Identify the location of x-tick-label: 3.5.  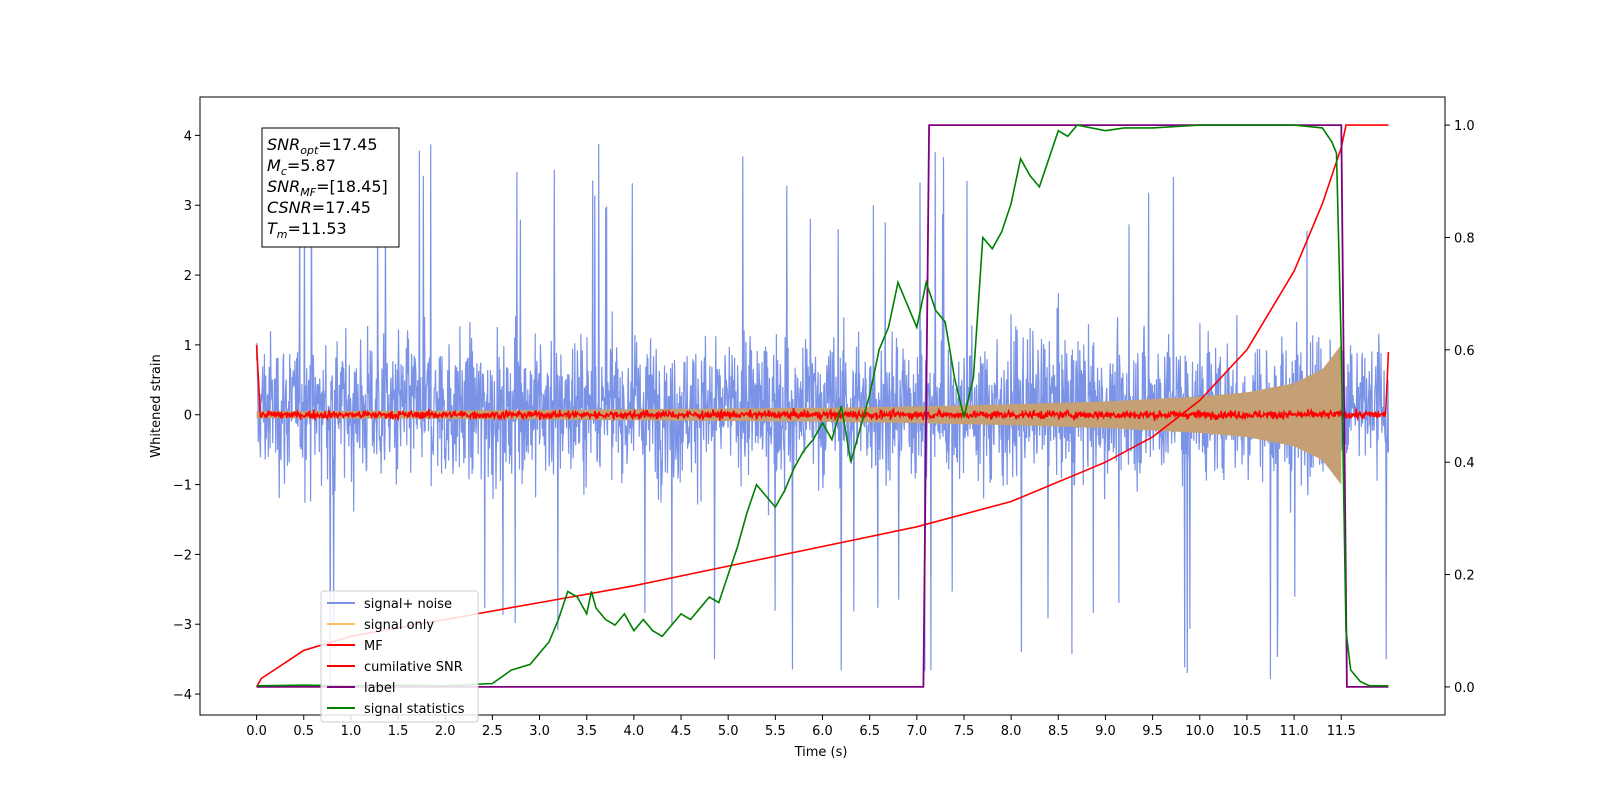
(586, 731).